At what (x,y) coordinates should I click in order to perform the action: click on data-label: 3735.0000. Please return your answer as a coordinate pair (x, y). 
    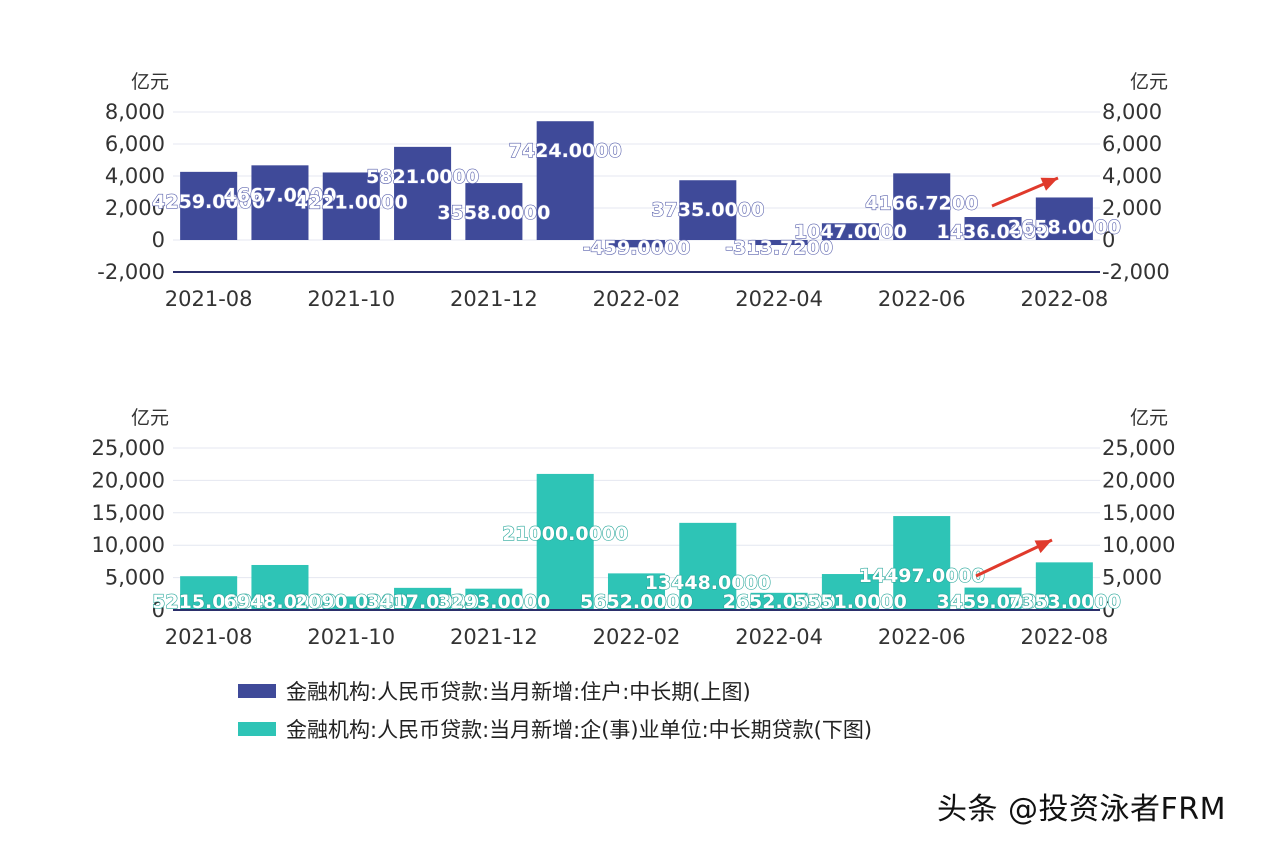
    Looking at the image, I should click on (707, 210).